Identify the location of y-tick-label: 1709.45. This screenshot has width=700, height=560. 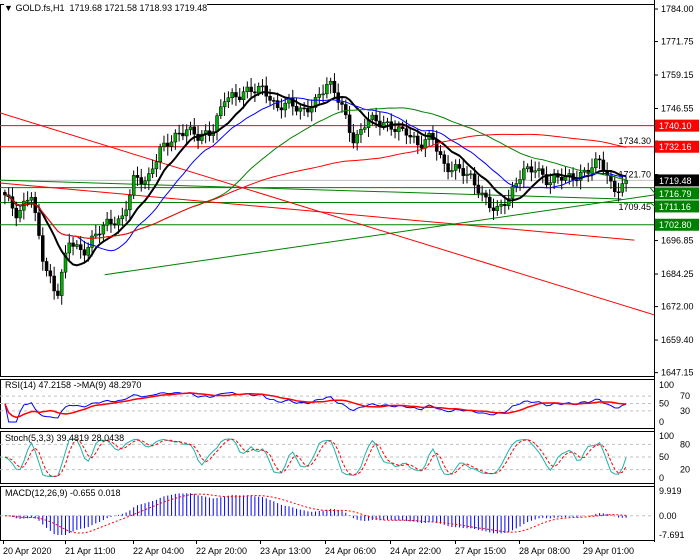
(634, 207).